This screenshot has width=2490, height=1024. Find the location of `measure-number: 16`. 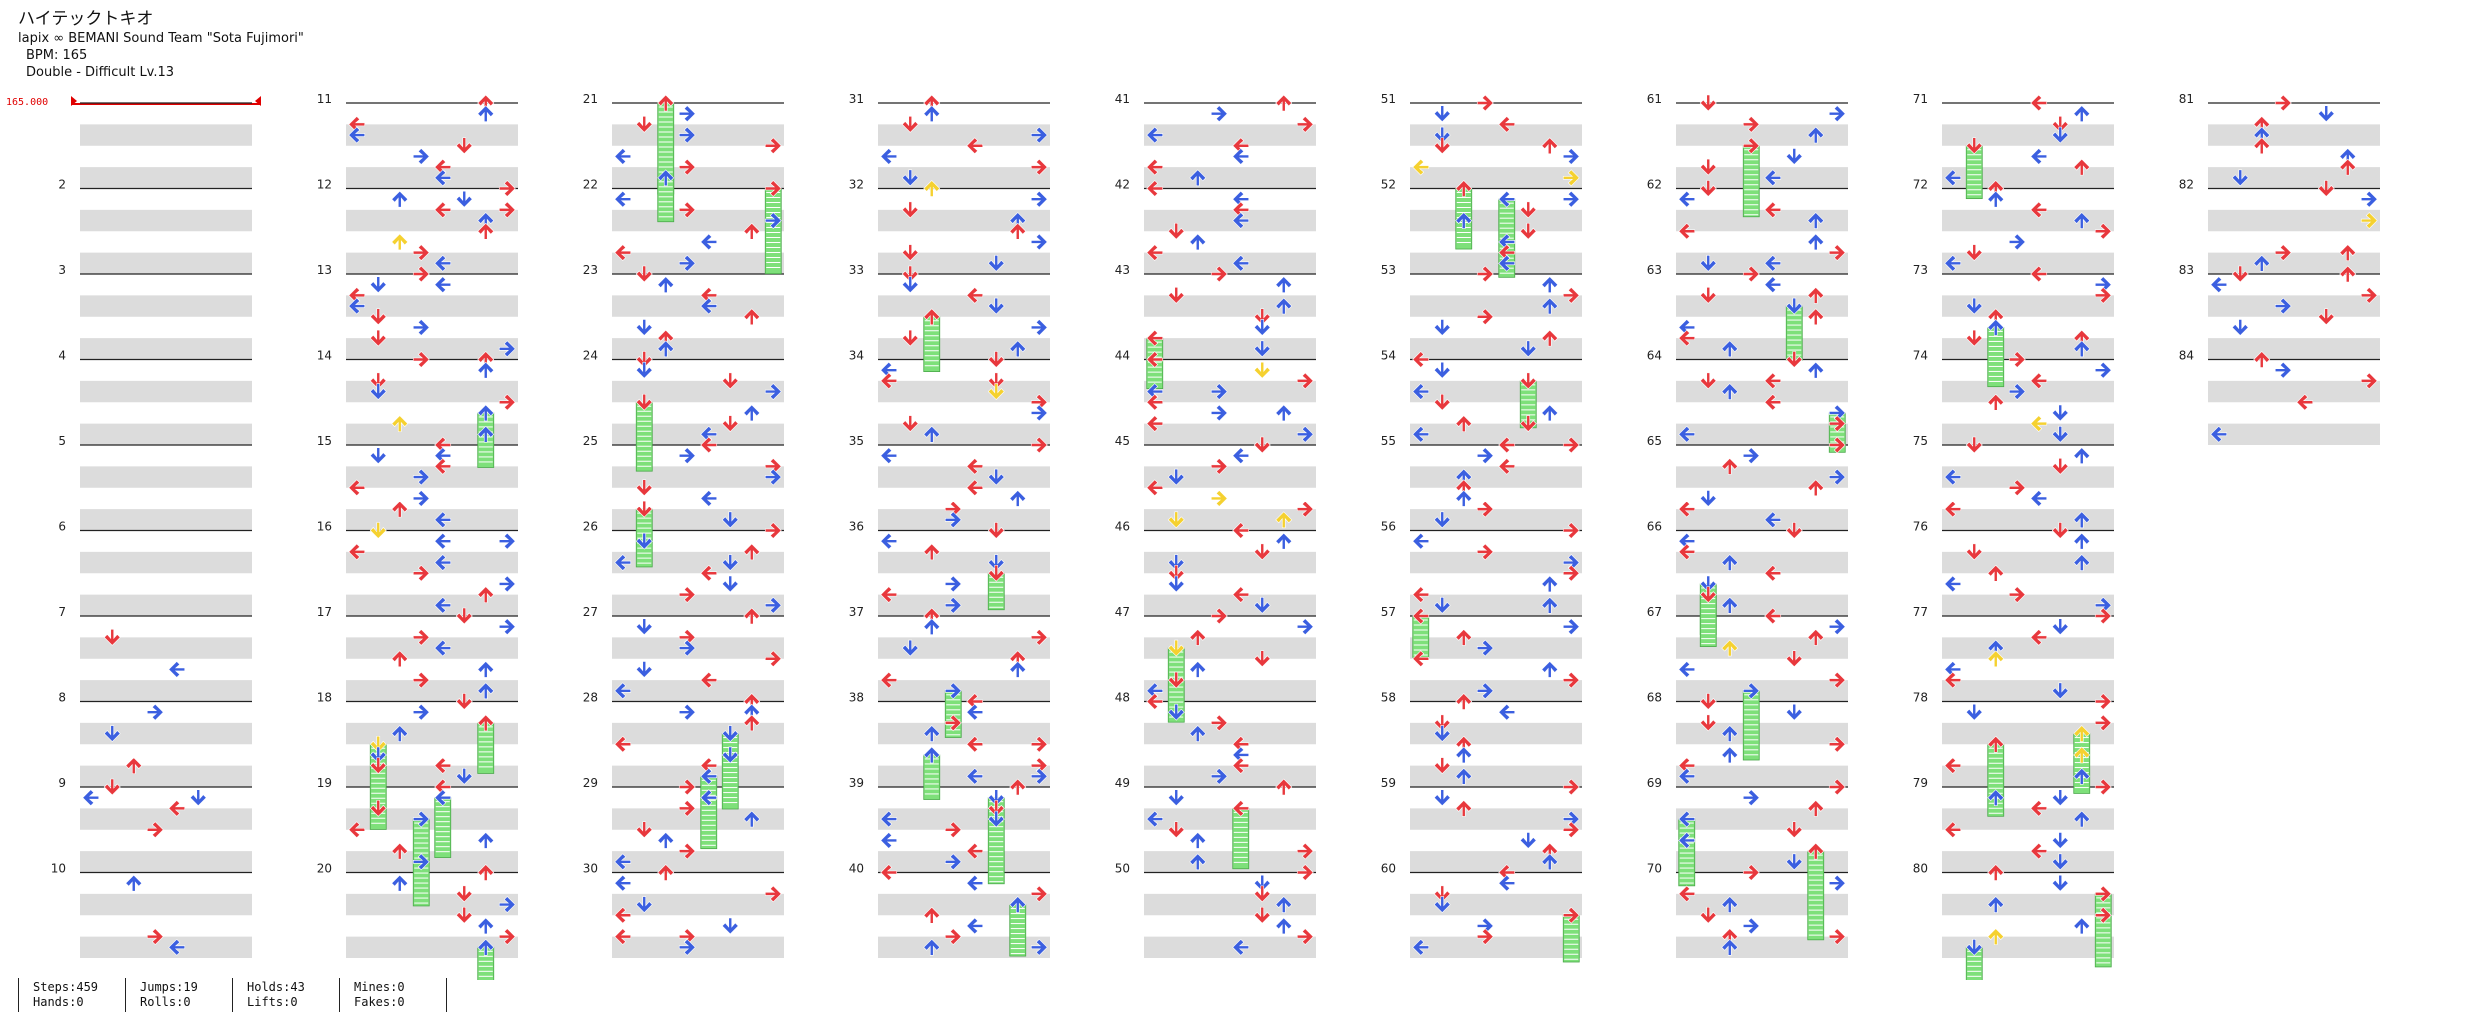

measure-number: 16 is located at coordinates (324, 527).